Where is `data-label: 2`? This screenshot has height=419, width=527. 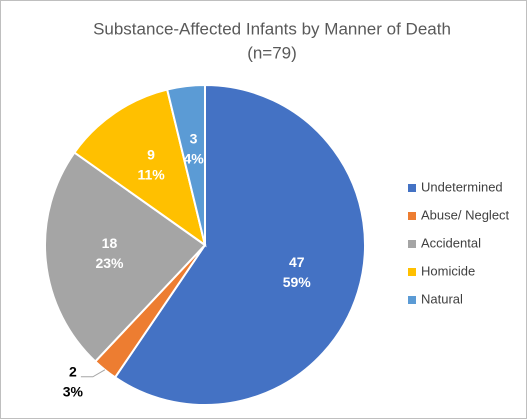 data-label: 2 is located at coordinates (73, 371).